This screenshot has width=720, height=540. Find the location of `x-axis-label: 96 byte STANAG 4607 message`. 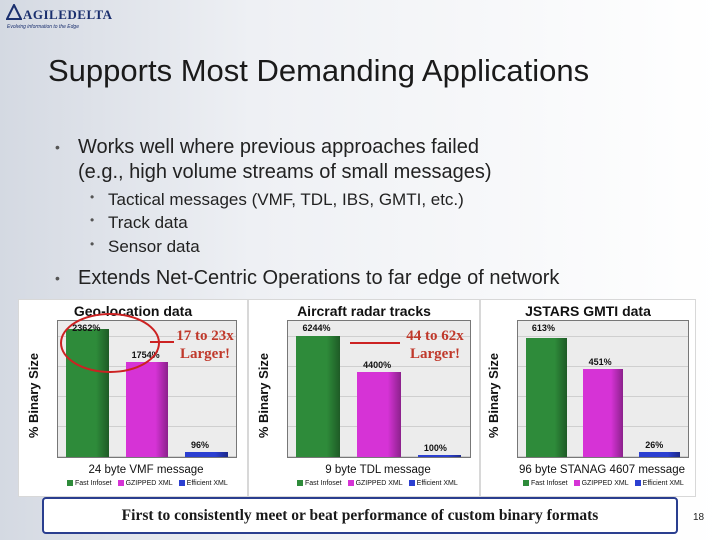

x-axis-label: 96 byte STANAG 4607 message is located at coordinates (602, 470).